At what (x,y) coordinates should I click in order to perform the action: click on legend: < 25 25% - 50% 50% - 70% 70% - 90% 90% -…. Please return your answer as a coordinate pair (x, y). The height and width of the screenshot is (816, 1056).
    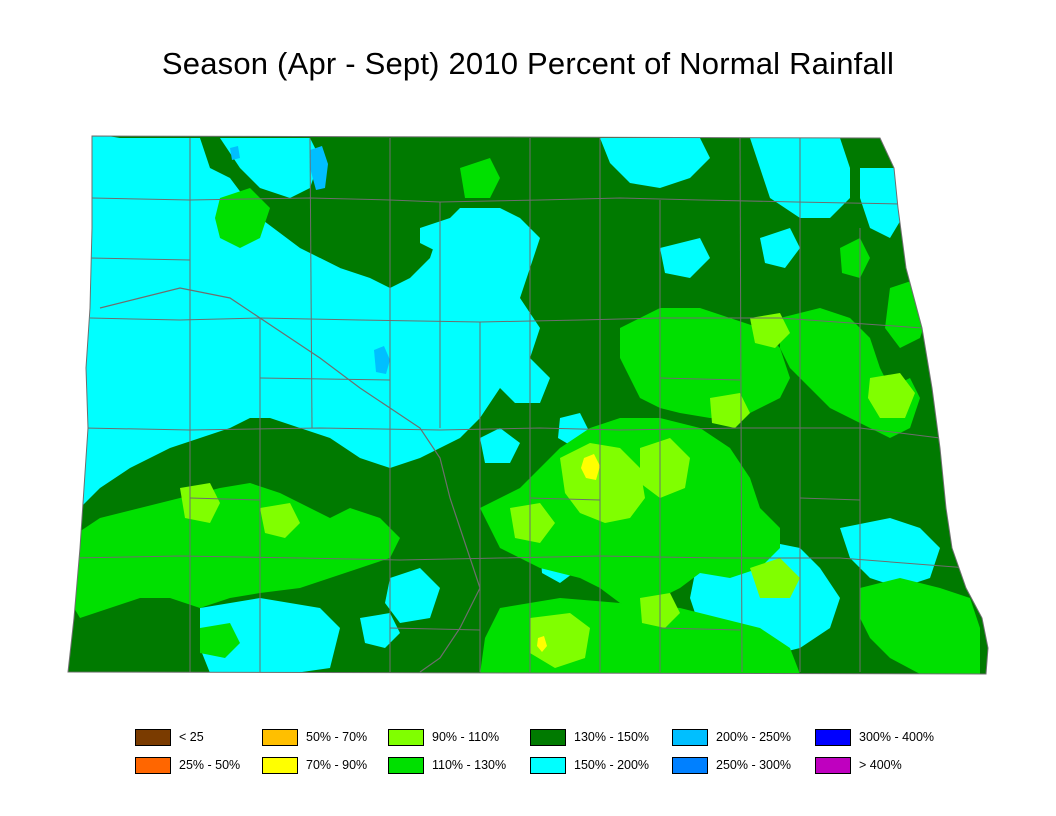
    Looking at the image, I should click on (565, 753).